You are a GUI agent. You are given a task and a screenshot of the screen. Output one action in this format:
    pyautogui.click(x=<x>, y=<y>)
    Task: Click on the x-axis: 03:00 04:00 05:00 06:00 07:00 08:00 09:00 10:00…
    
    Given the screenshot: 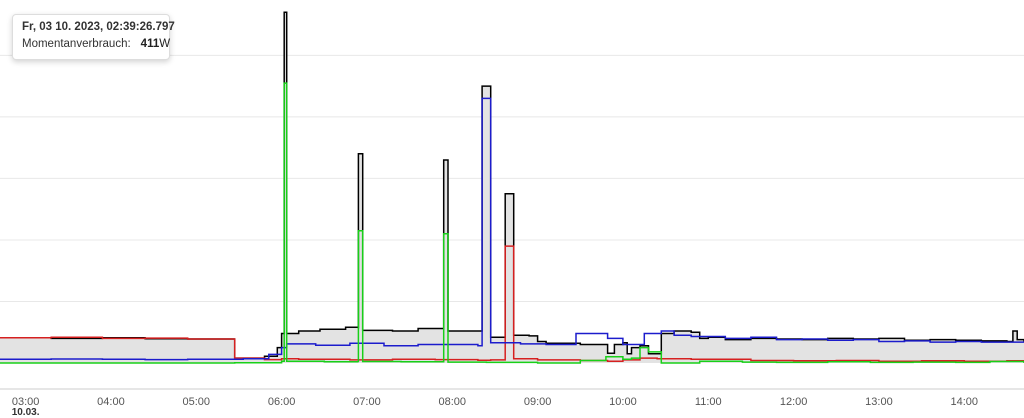 What is the action you would take?
    pyautogui.click(x=512, y=403)
    